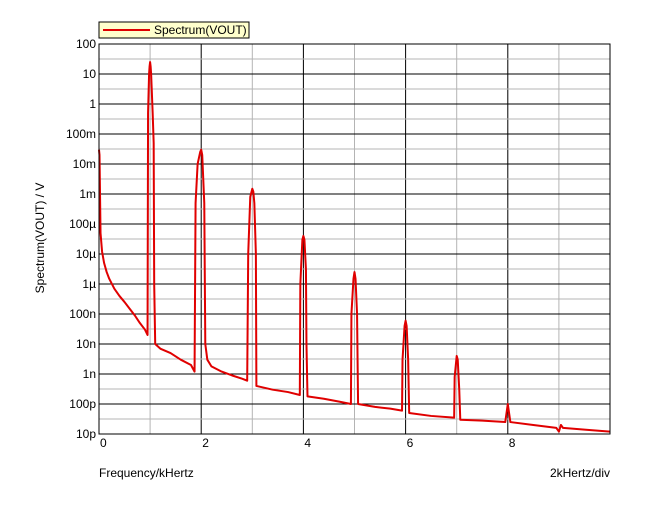 The image size is (646, 510). I want to click on x-tick-label: 4, so click(307, 443).